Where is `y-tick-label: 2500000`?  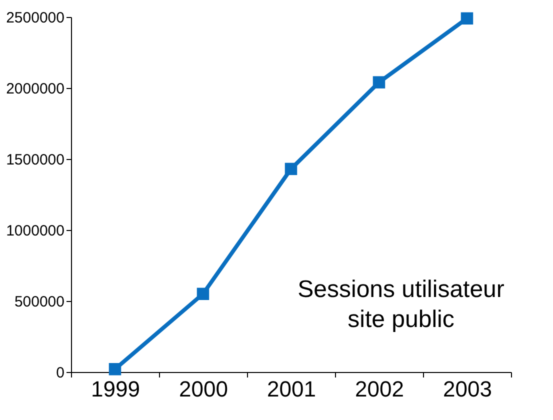 y-tick-label: 2500000 is located at coordinates (35, 18).